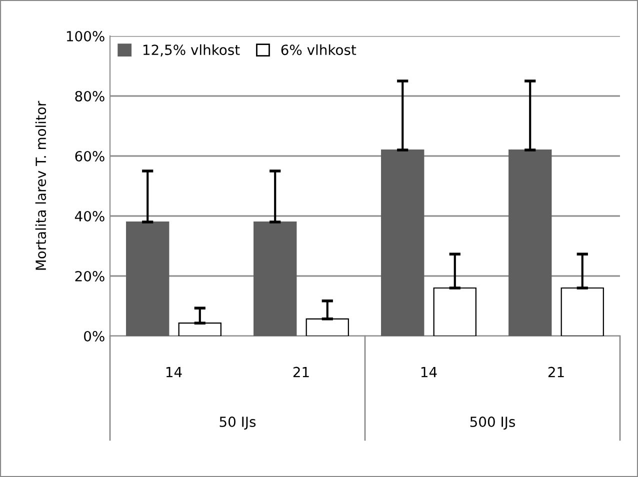 Image resolution: width=638 pixels, height=477 pixels. I want to click on text: 500 IJs, so click(492, 423).